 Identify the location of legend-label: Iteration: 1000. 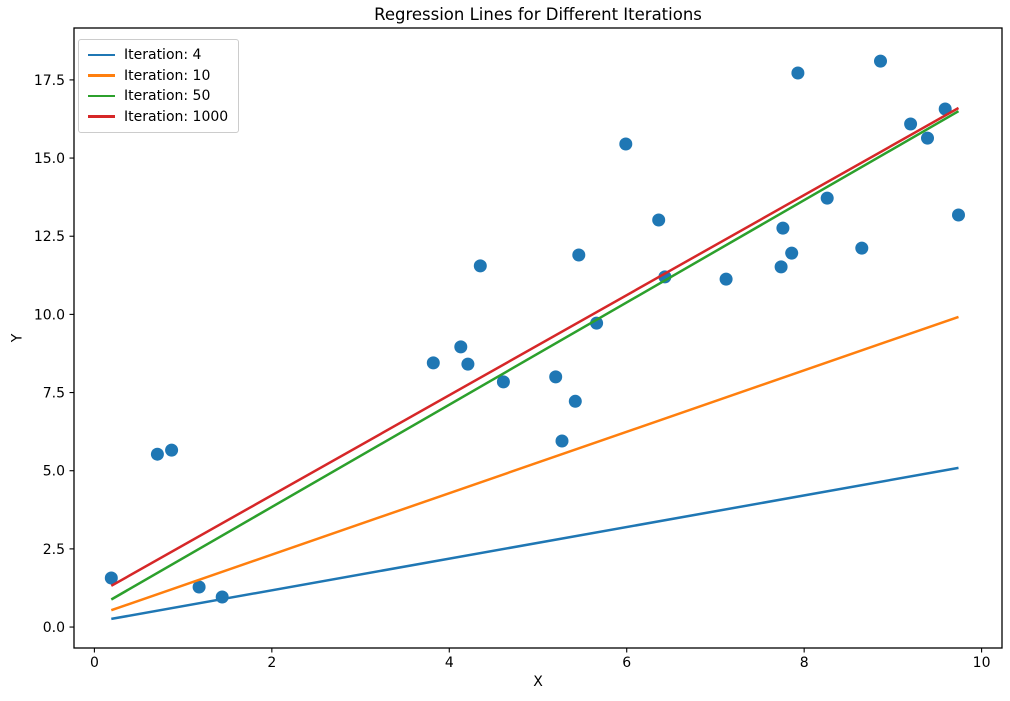
(176, 116).